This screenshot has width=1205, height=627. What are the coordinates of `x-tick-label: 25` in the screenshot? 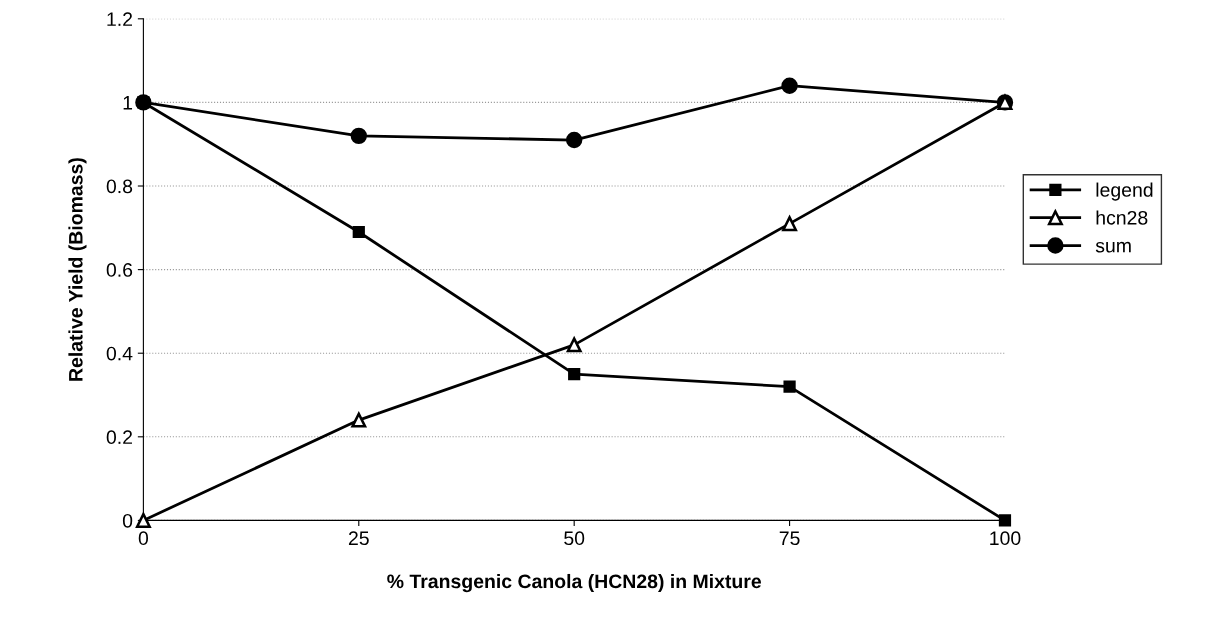 It's located at (358, 538).